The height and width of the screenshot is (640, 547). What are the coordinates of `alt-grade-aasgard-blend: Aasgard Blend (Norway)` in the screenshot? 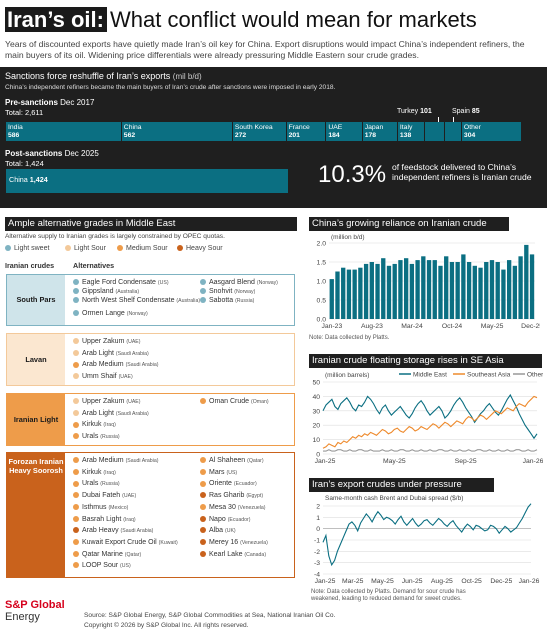 It's located at (239, 283).